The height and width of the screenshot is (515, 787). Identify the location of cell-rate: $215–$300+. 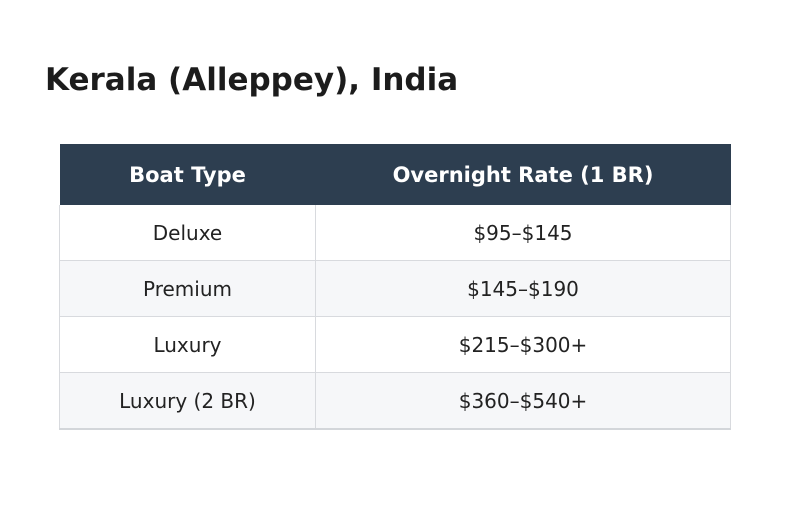
(523, 344).